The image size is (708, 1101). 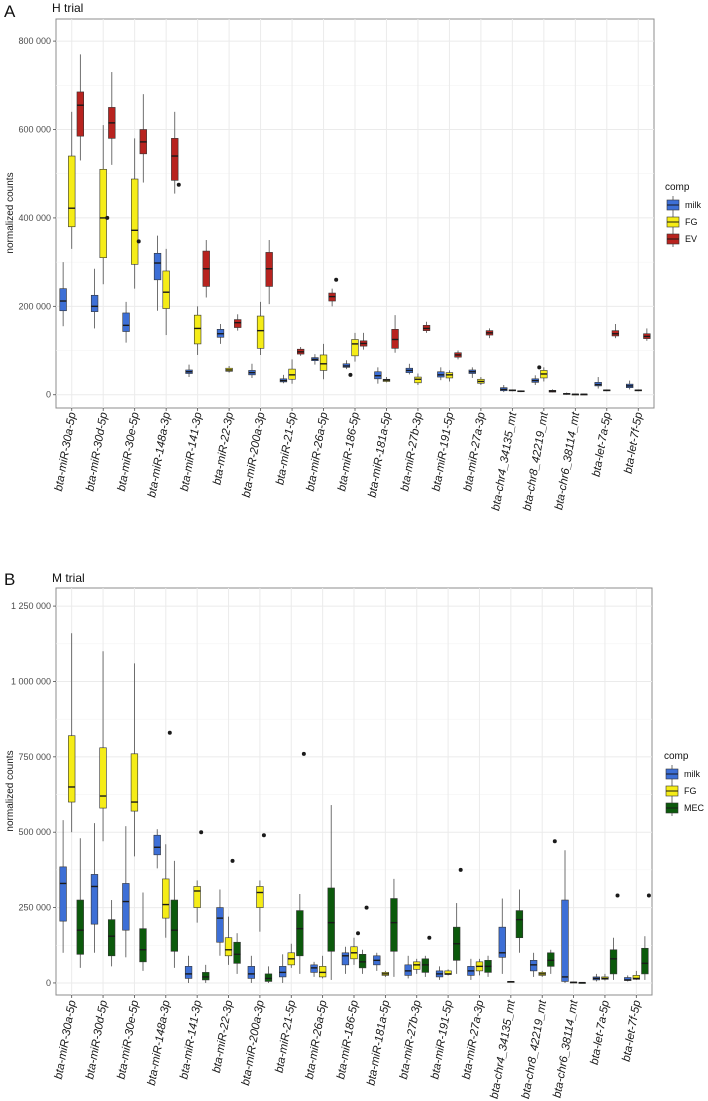 What do you see at coordinates (10, 212) in the screenshot?
I see `panel-a-y-label: normalized counts` at bounding box center [10, 212].